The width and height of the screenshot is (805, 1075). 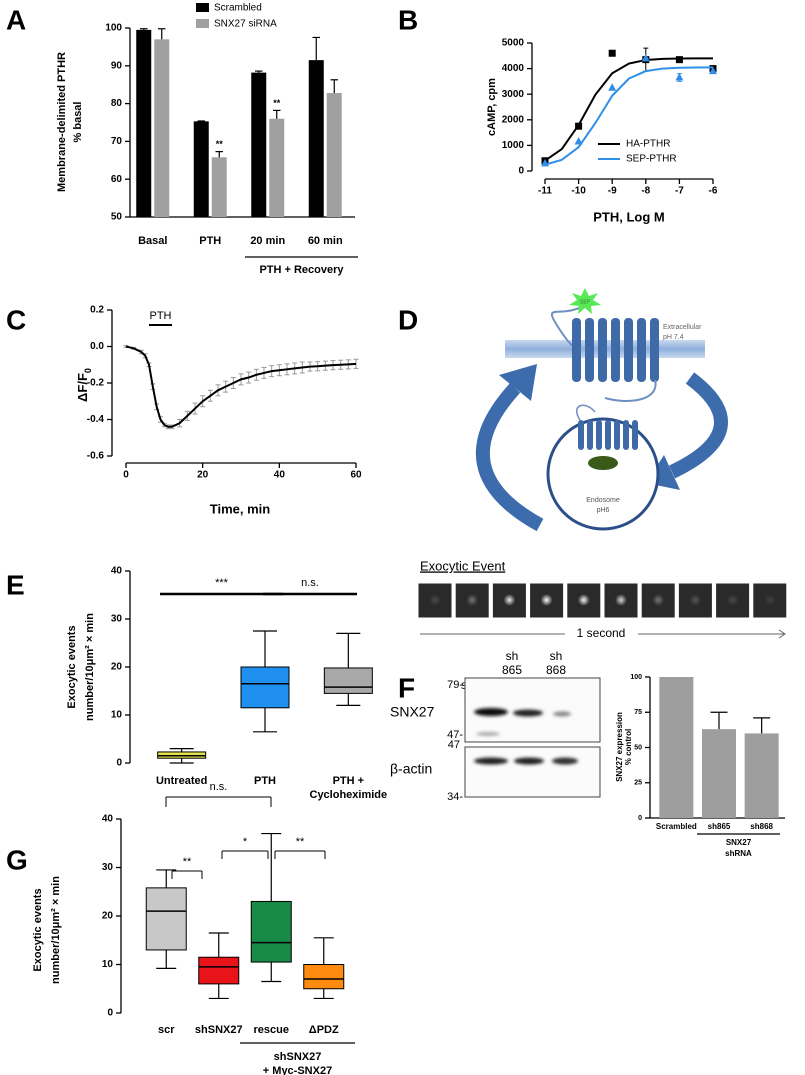 I want to click on endosome-label: Endosome, so click(x=603, y=500).